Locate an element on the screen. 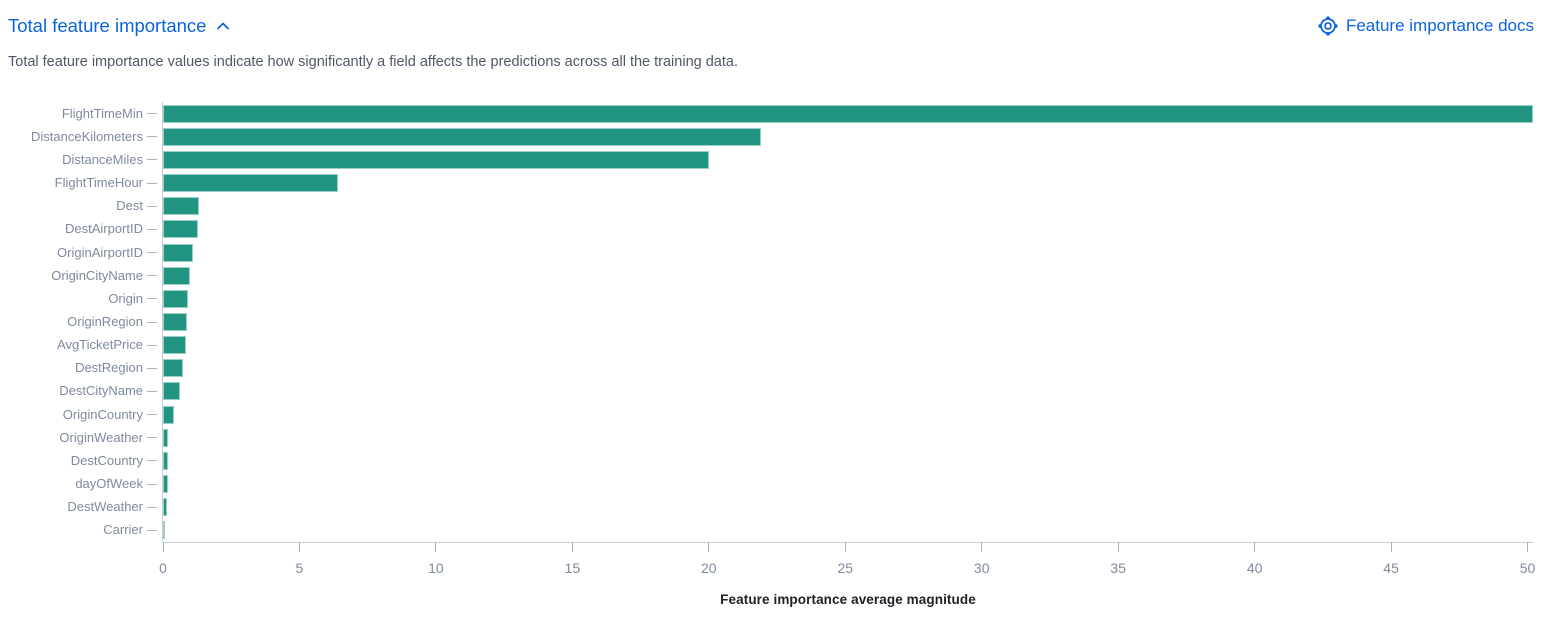 Image resolution: width=1542 pixels, height=618 pixels. feature-importance-docs-link: Feature importance docs is located at coordinates (1426, 26).